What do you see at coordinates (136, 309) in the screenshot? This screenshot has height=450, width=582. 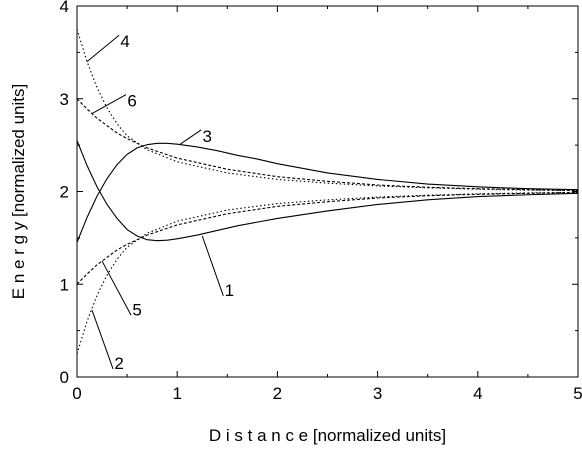 I see `curve-label-5: 5` at bounding box center [136, 309].